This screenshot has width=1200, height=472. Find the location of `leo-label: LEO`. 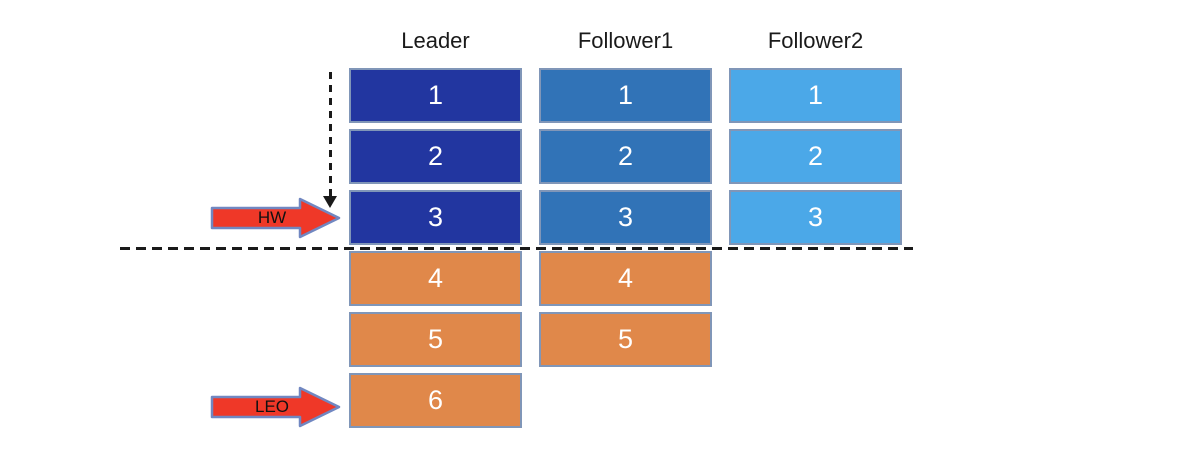

leo-label: LEO is located at coordinates (272, 406).